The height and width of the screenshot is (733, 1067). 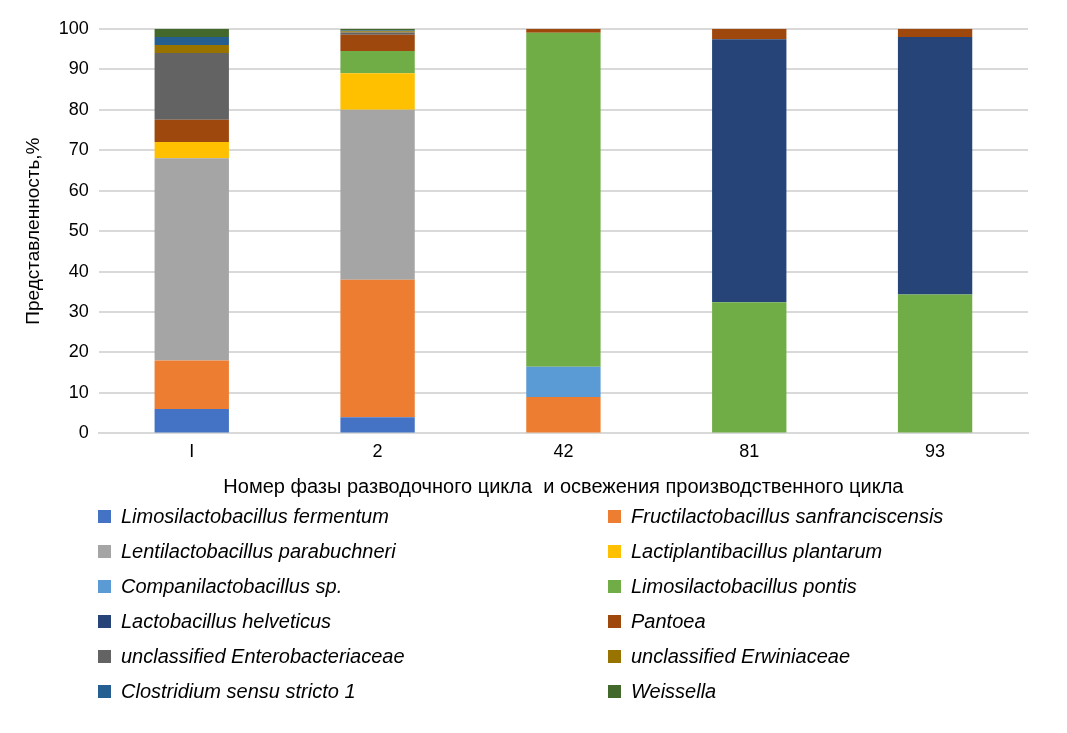 I want to click on legend-label: Companilactobacillus sp., so click(x=232, y=586).